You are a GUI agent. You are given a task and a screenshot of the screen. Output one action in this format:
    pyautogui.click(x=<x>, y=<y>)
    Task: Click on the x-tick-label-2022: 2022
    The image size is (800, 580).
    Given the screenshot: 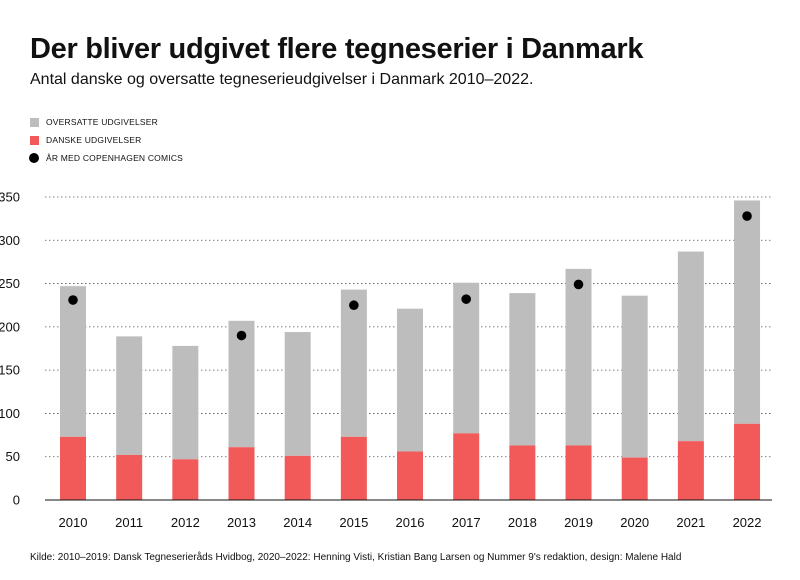 What is the action you would take?
    pyautogui.click(x=747, y=522)
    